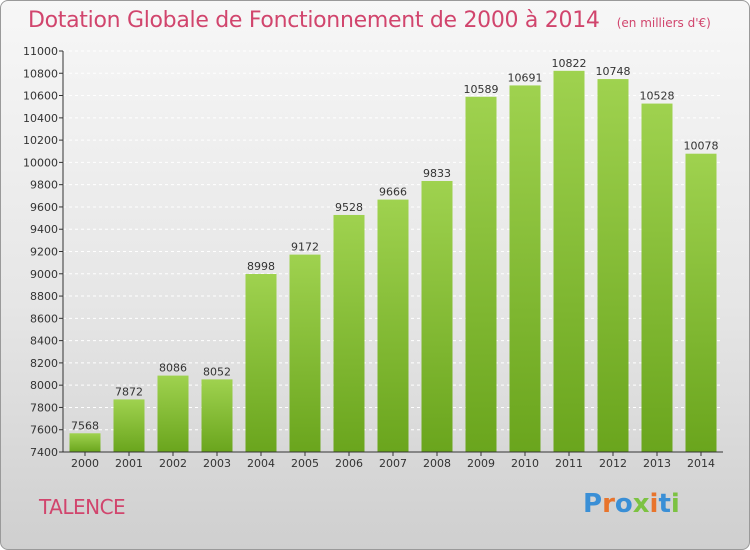 Image resolution: width=750 pixels, height=550 pixels. Describe the element at coordinates (657, 463) in the screenshot. I see `x-tick-label: 2013` at that location.